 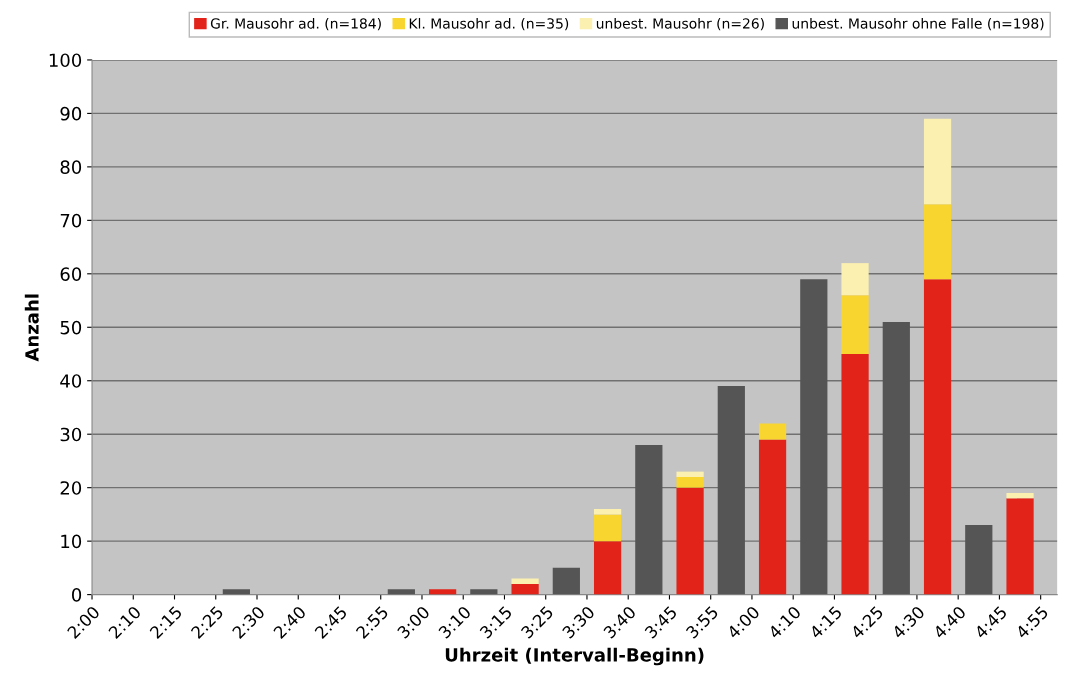 I want to click on x-axis-title: Uhrzeit (Intervall-Beginn), so click(x=574, y=656).